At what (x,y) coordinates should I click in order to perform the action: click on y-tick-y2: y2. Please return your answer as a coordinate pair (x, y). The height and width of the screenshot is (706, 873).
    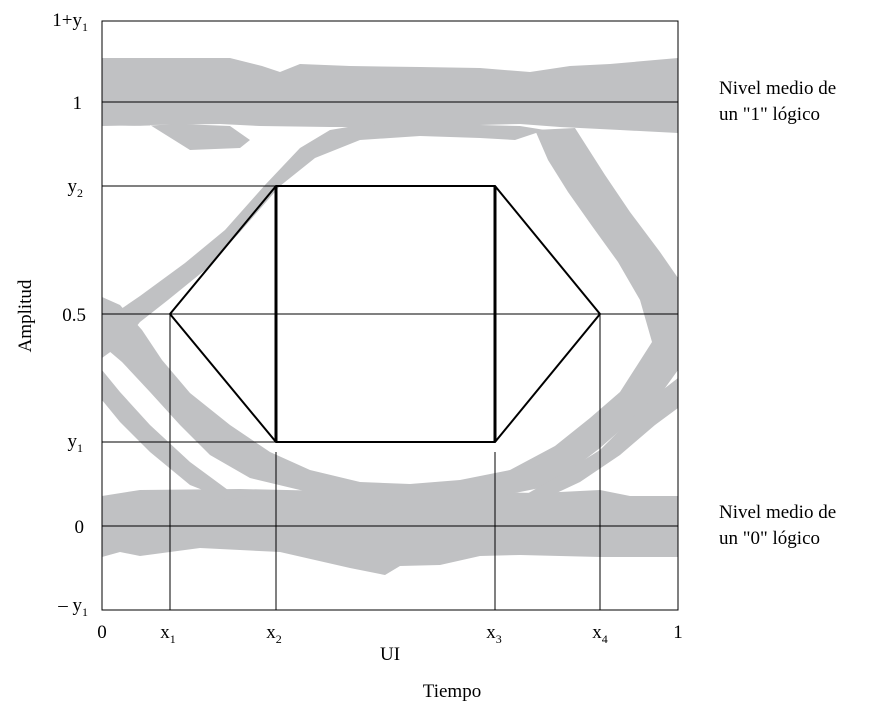
    Looking at the image, I should click on (76, 188).